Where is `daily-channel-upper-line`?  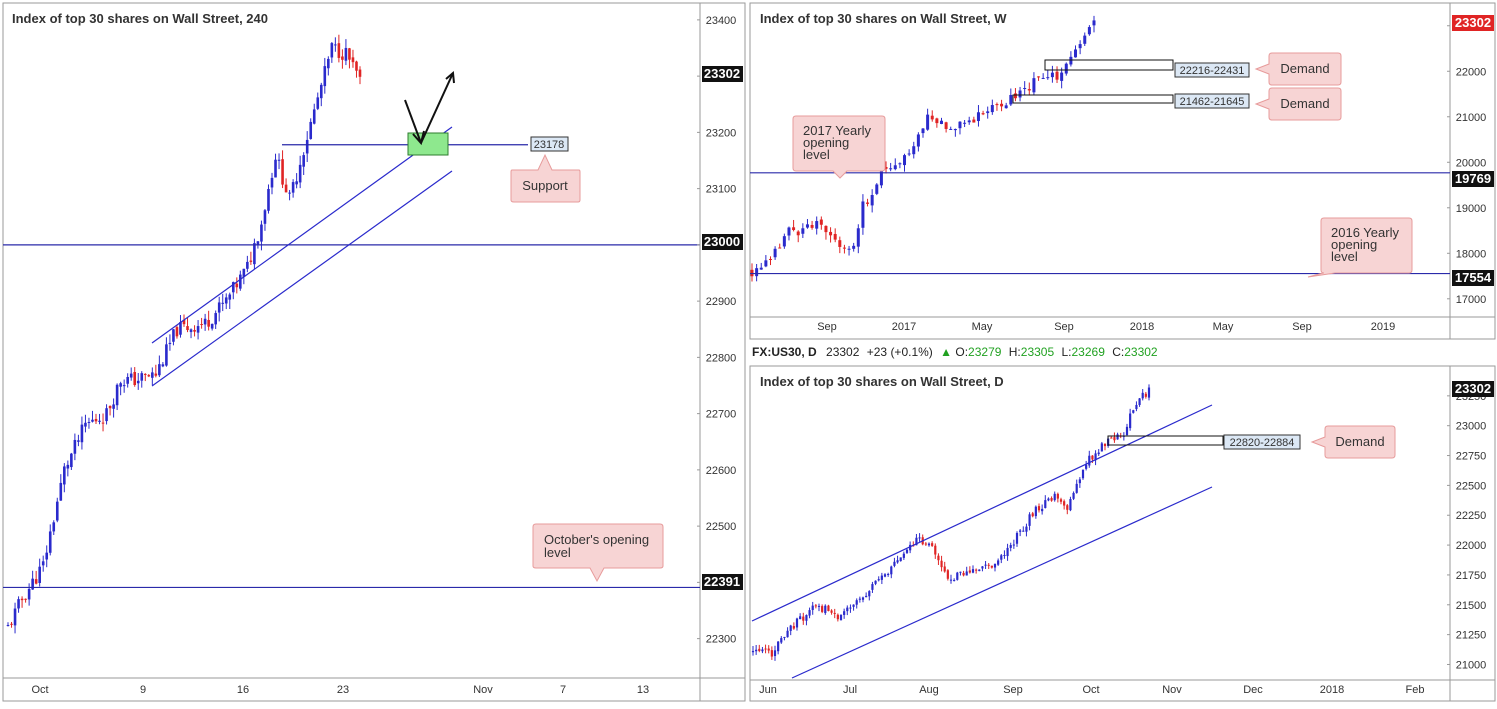
daily-channel-upper-line is located at coordinates (982, 513).